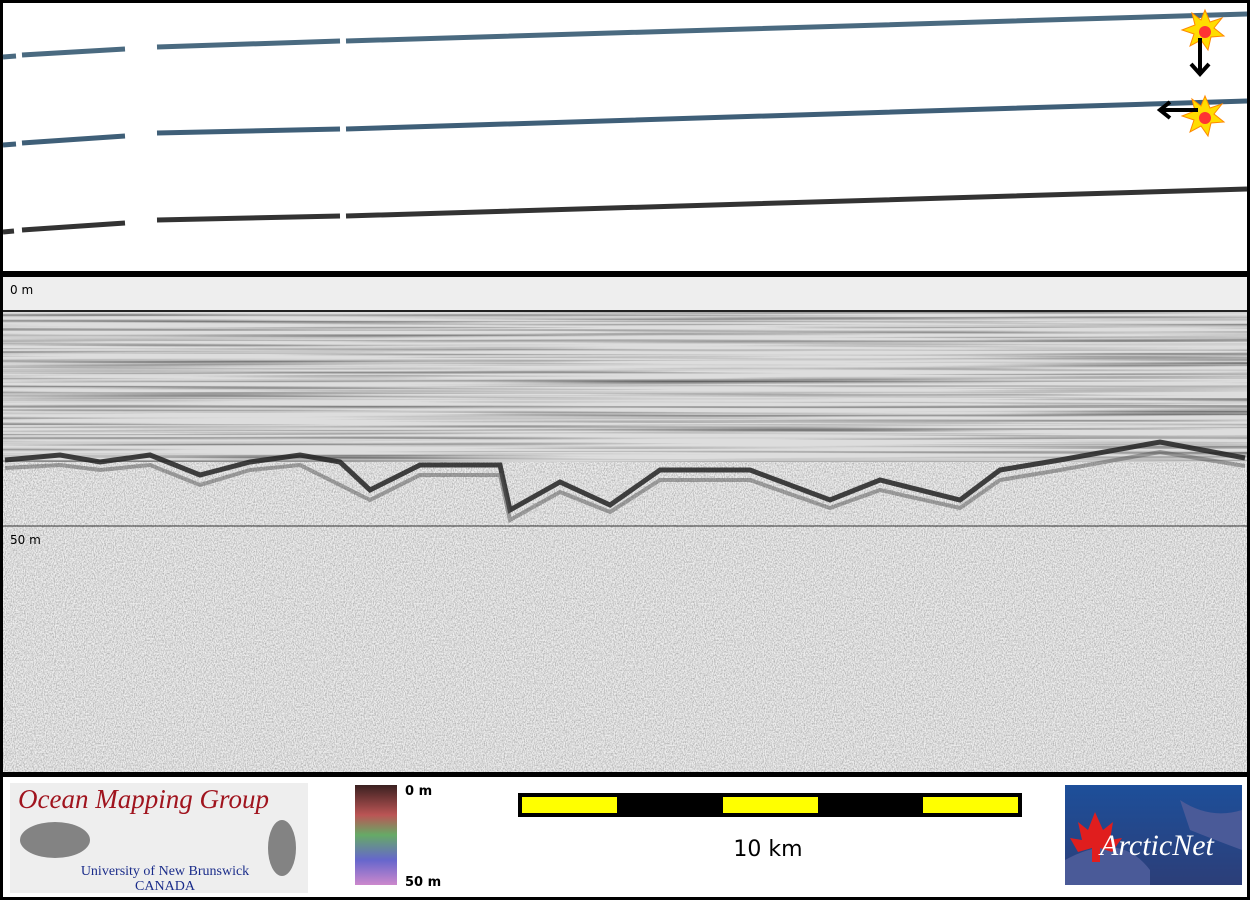  Describe the element at coordinates (423, 882) in the screenshot. I see `colorbar-label: 50 m` at that location.